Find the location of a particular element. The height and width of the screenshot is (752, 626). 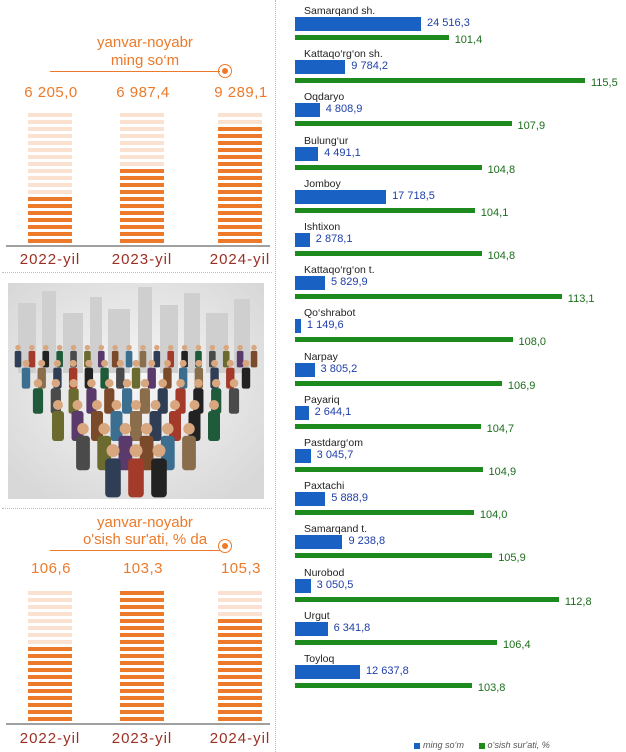

district-income-label: 1 149,6 is located at coordinates (325, 325).